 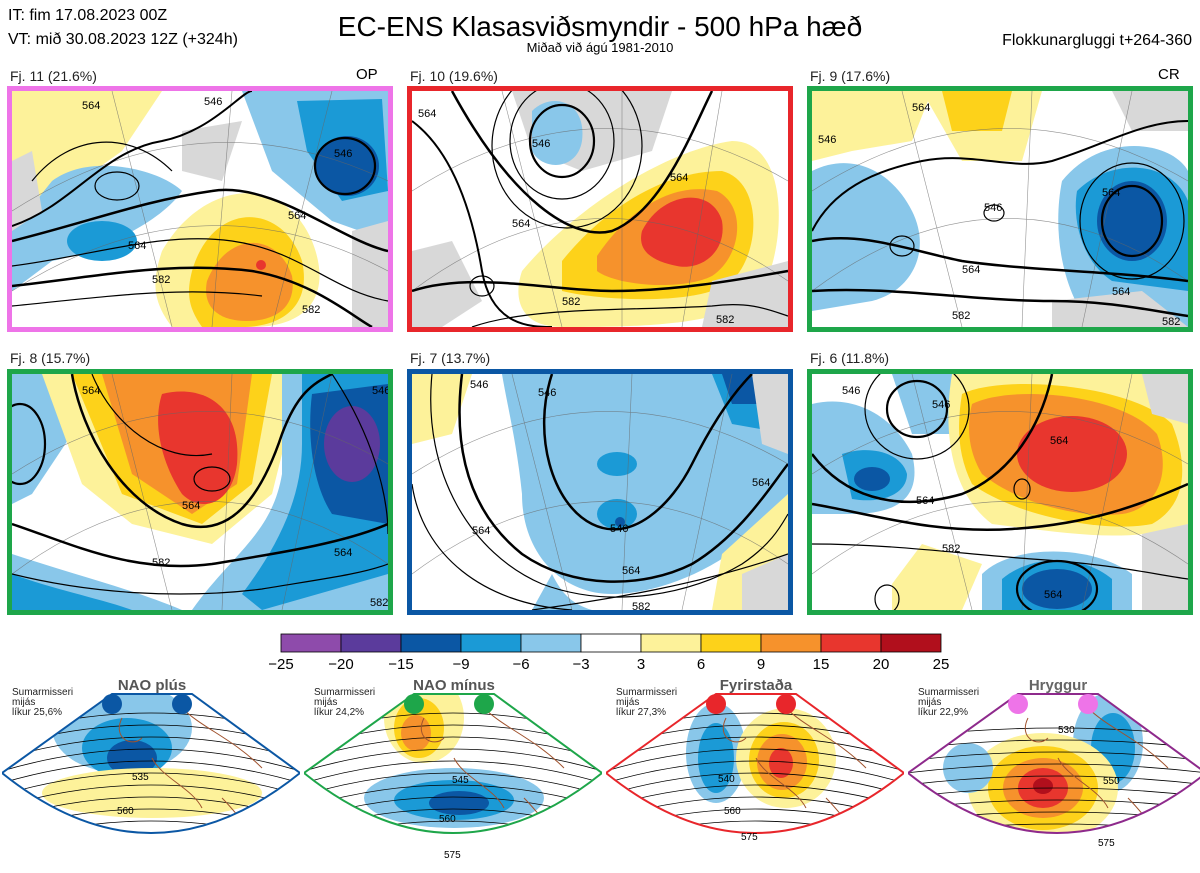 What do you see at coordinates (600, 209) in the screenshot?
I see `cluster-map-2: 564 546 564 564 582 582` at bounding box center [600, 209].